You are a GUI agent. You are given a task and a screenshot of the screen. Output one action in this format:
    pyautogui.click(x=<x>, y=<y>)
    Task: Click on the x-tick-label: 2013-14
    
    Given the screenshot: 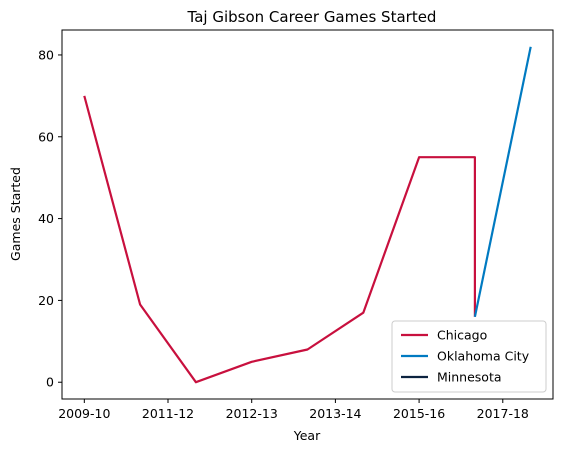 What is the action you would take?
    pyautogui.click(x=335, y=413)
    